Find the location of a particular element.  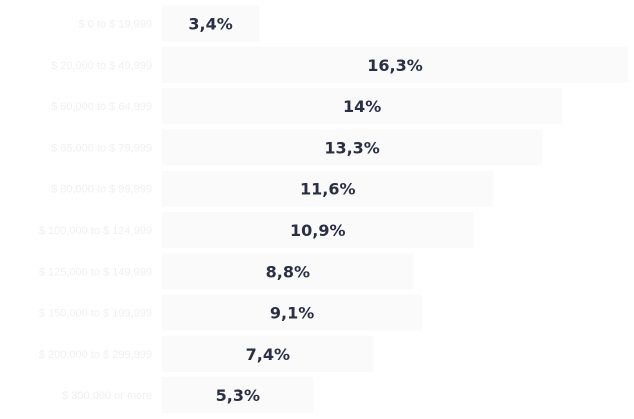

category-label: $ 65,000 to $ 79,999 is located at coordinates (101, 148).